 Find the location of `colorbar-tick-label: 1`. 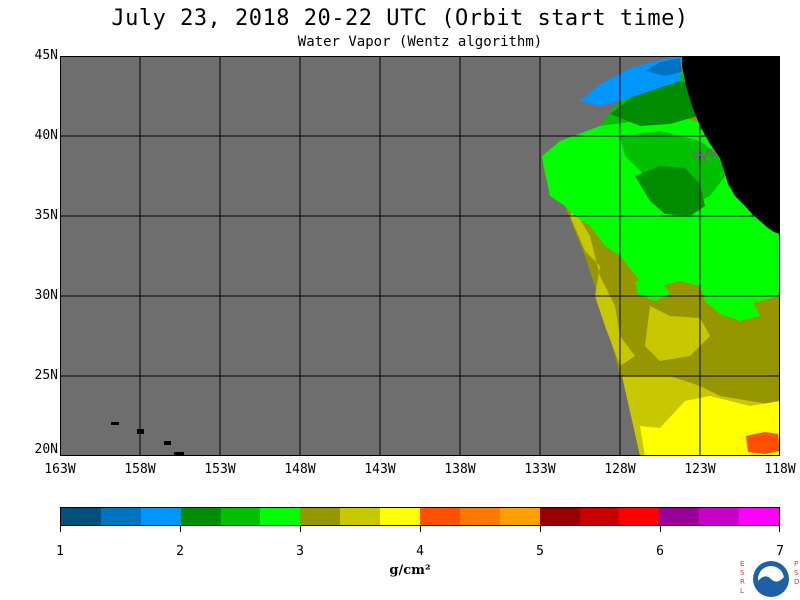

colorbar-tick-label: 1 is located at coordinates (60, 551).